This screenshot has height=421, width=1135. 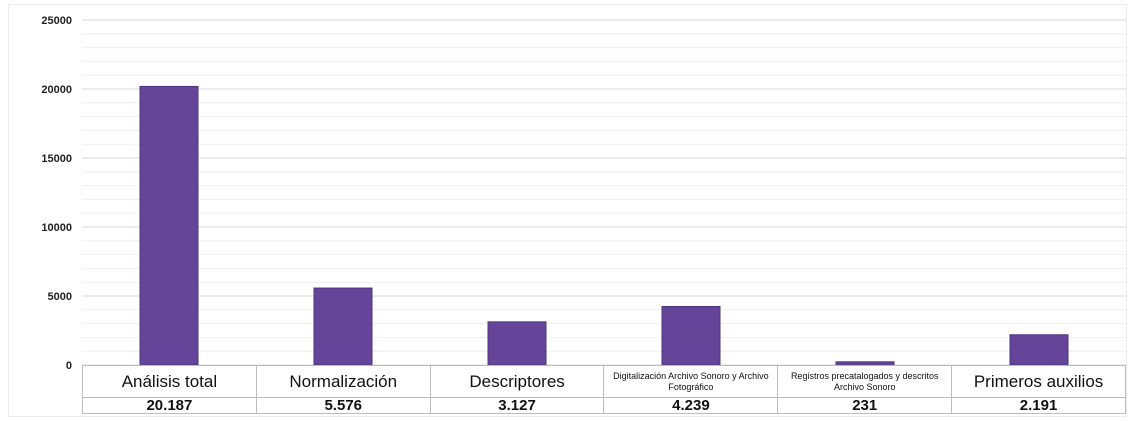 What do you see at coordinates (517, 406) in the screenshot?
I see `value-label: 3.127` at bounding box center [517, 406].